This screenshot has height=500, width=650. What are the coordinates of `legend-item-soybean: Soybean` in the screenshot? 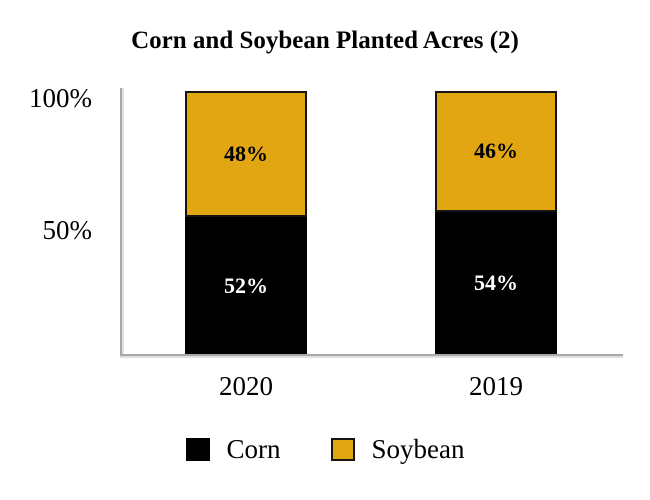 It's located at (397, 449).